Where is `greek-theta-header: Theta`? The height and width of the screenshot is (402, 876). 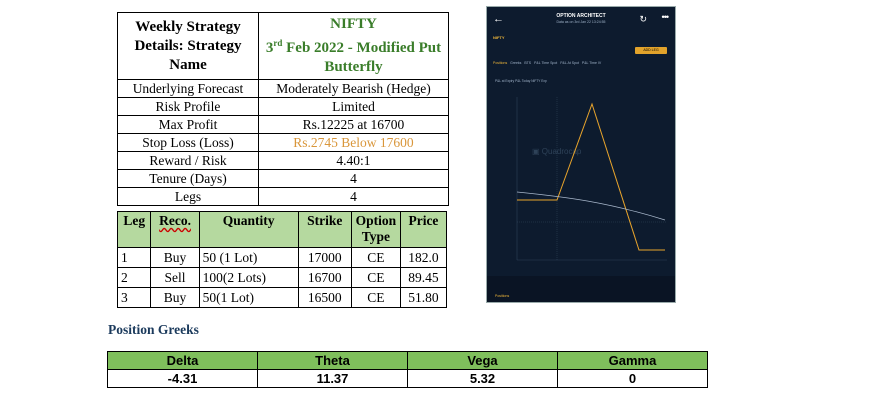 greek-theta-header: Theta is located at coordinates (332, 360).